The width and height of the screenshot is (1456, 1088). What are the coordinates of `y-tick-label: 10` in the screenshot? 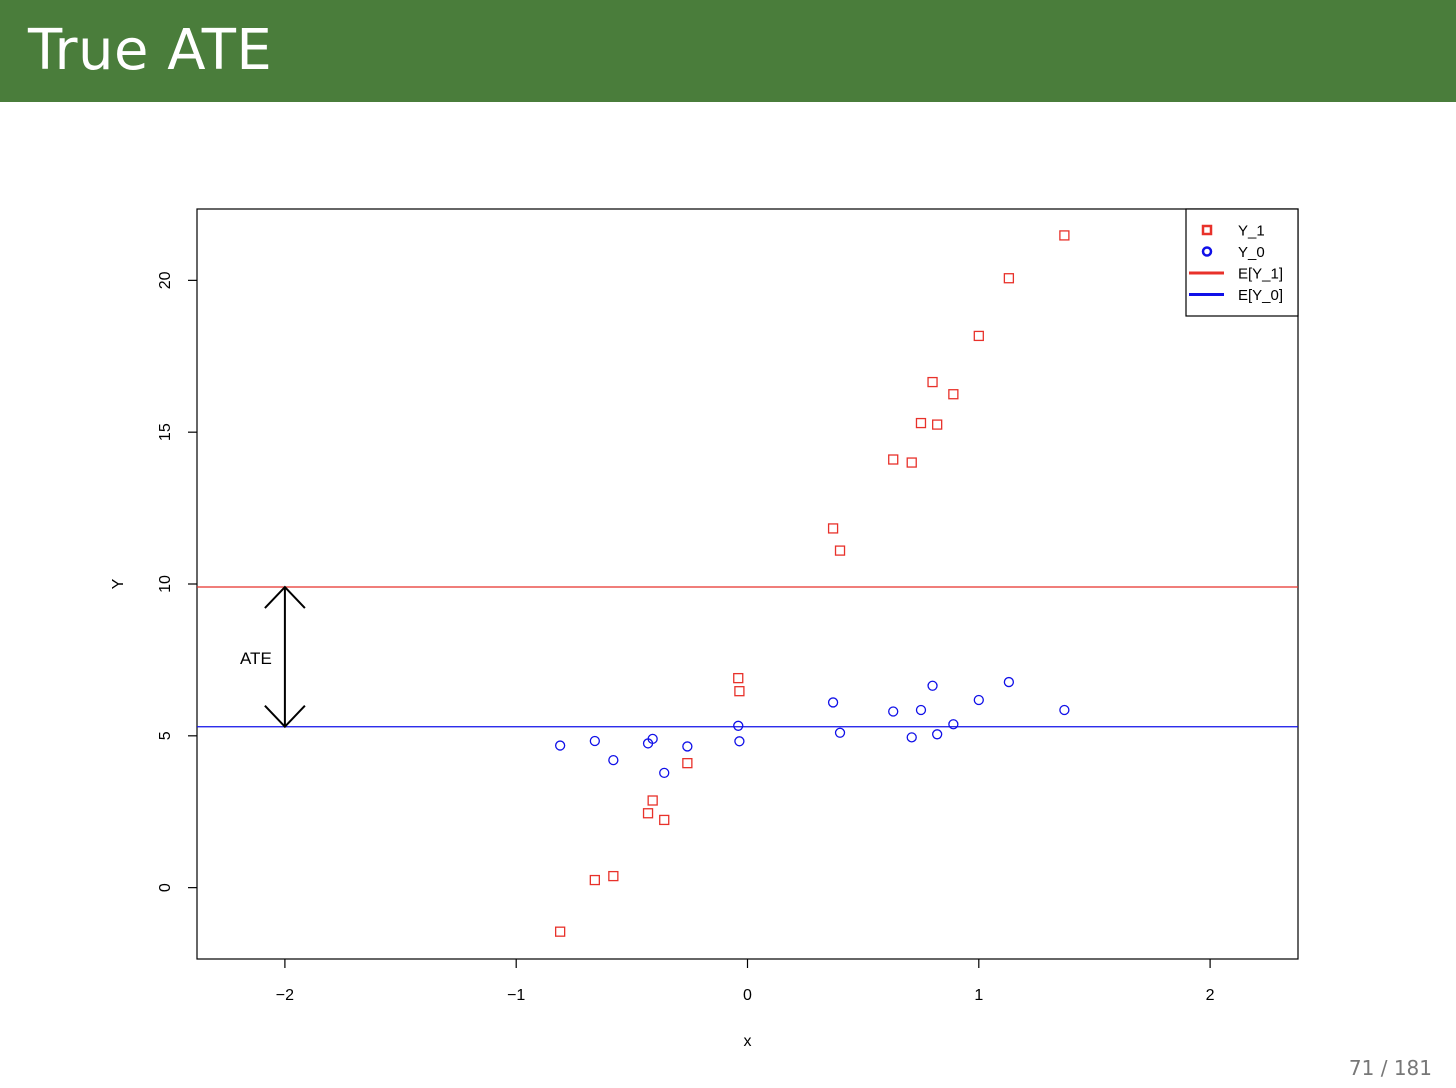 It's located at (165, 584).